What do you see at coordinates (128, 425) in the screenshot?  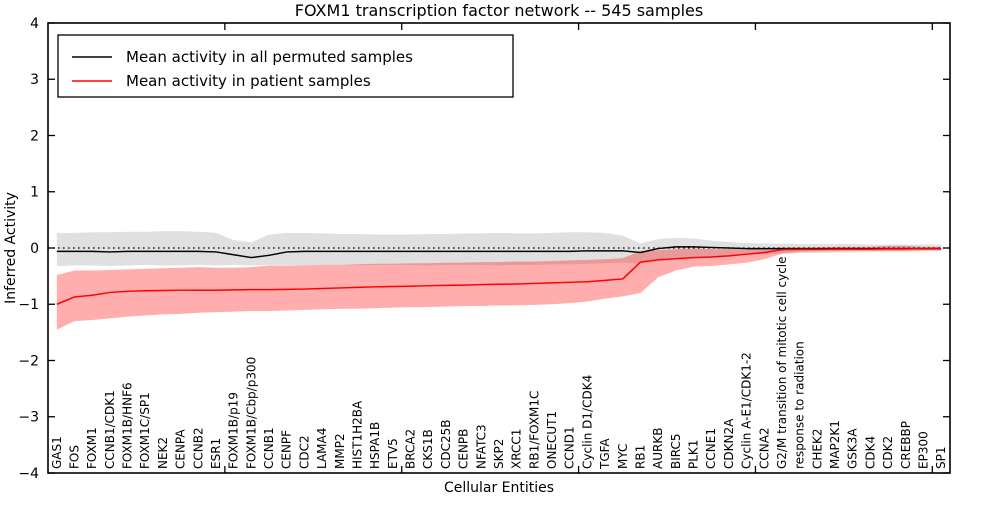 I see `x-tick-label: FOXM1B/HNF6` at bounding box center [128, 425].